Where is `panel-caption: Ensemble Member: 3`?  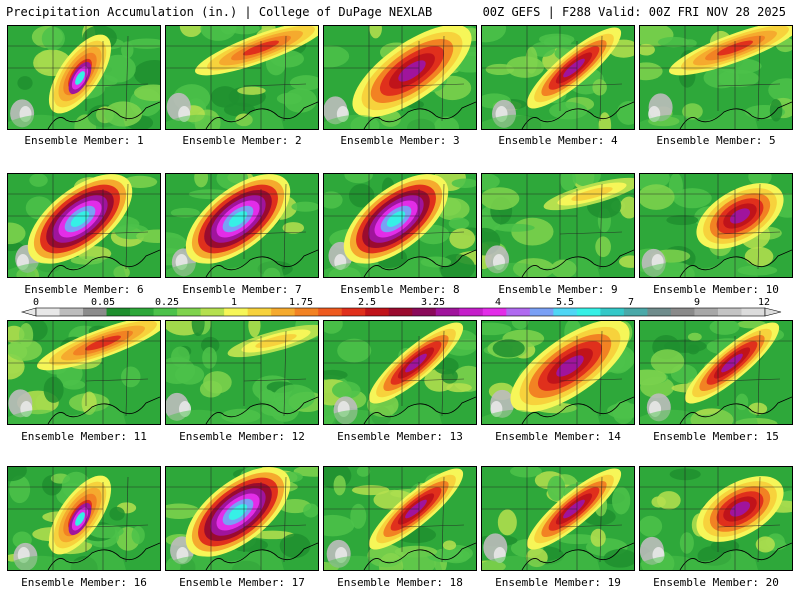 panel-caption: Ensemble Member: 3 is located at coordinates (400, 140).